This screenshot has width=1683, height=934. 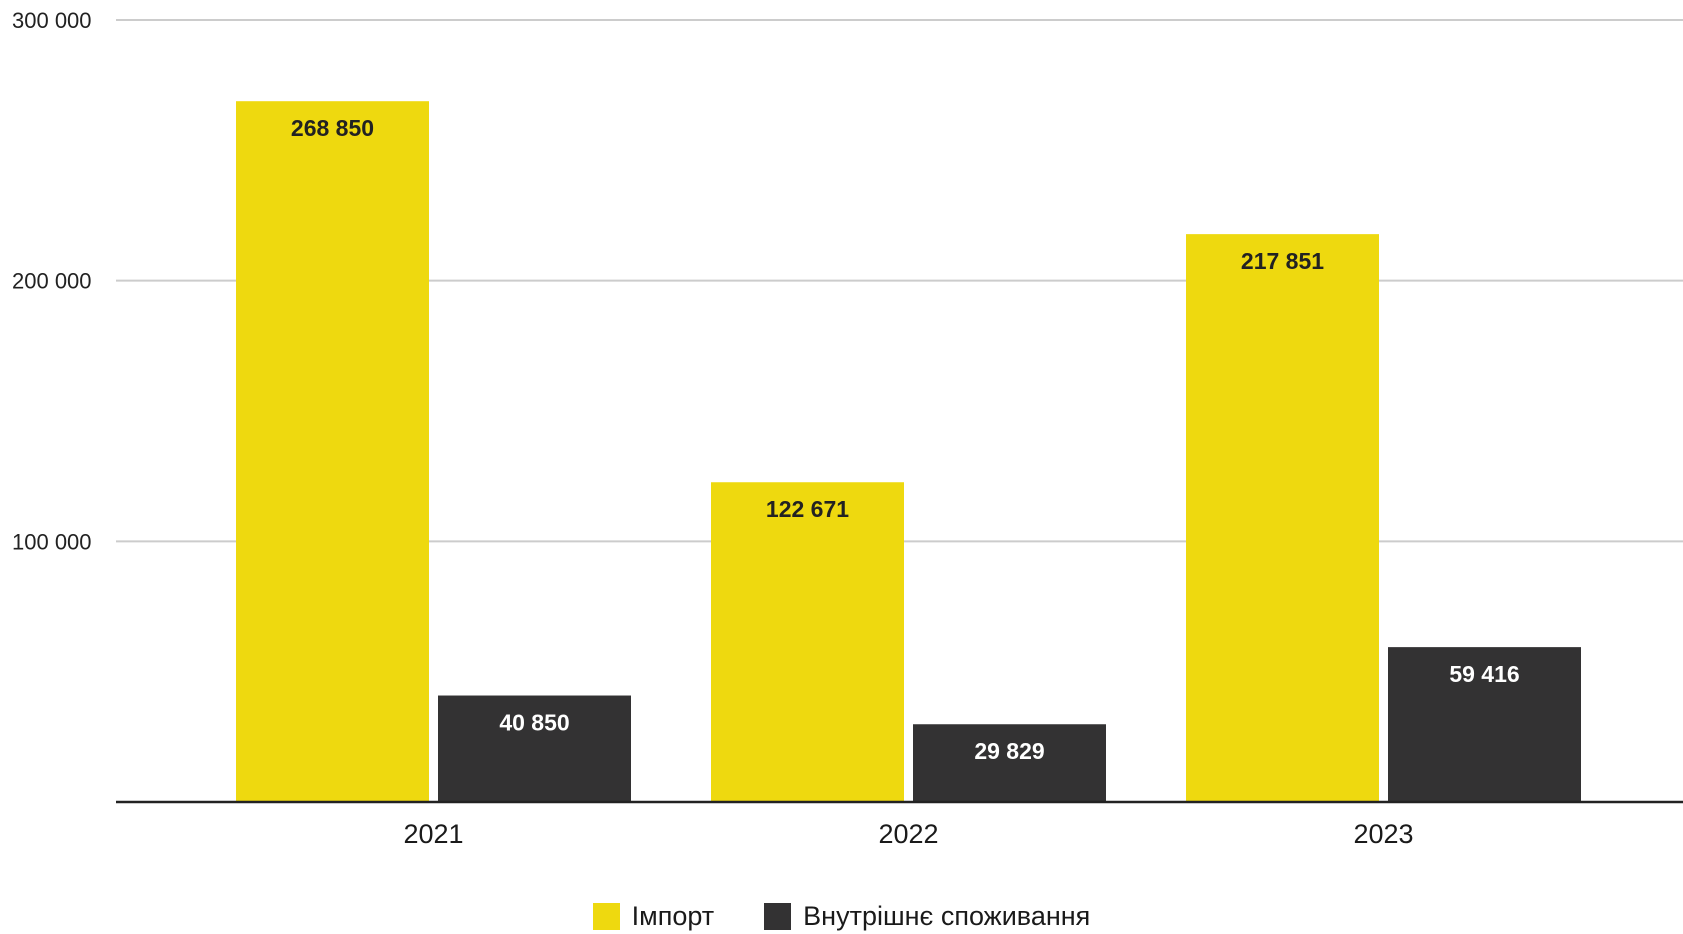 I want to click on legend-item-import: Імпорт, so click(x=653, y=916).